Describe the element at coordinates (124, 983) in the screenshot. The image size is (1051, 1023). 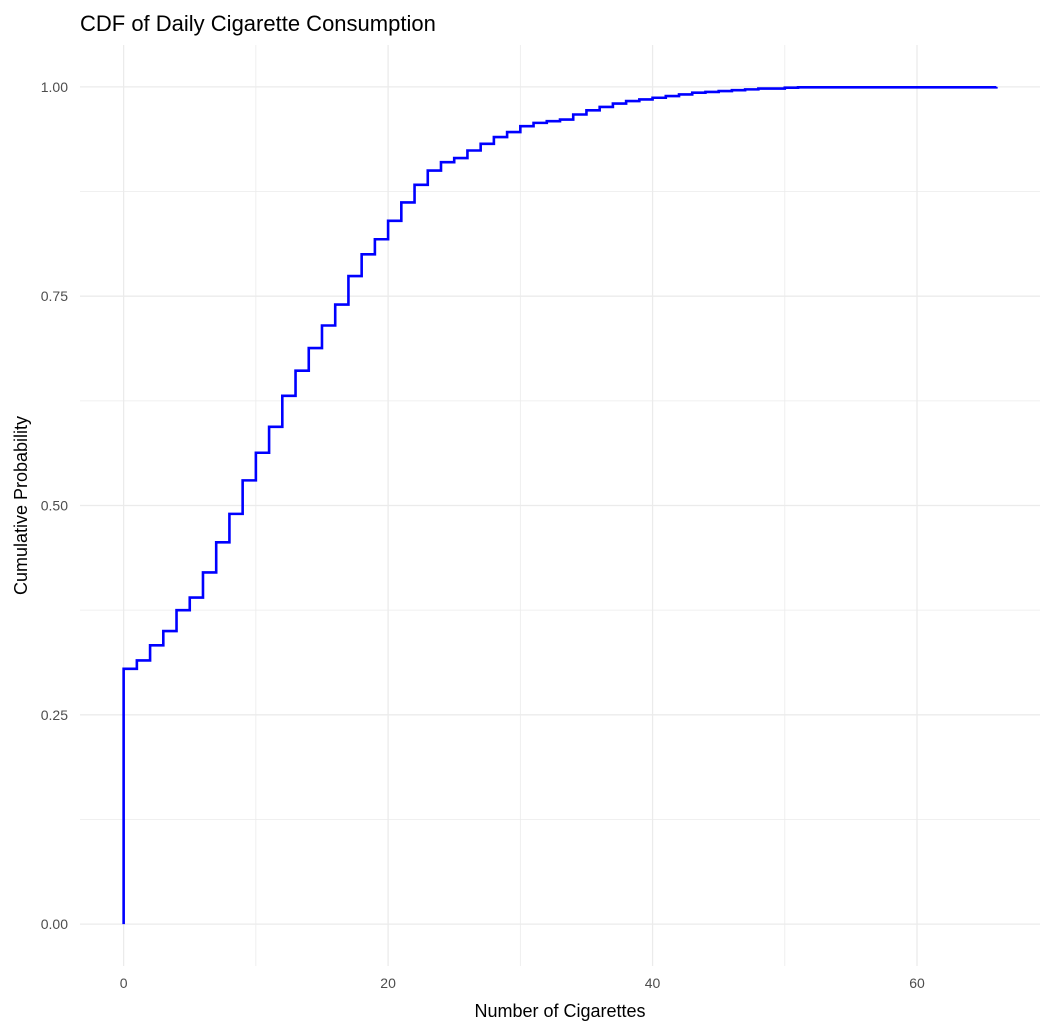
I see `x-tick-label: 0` at that location.